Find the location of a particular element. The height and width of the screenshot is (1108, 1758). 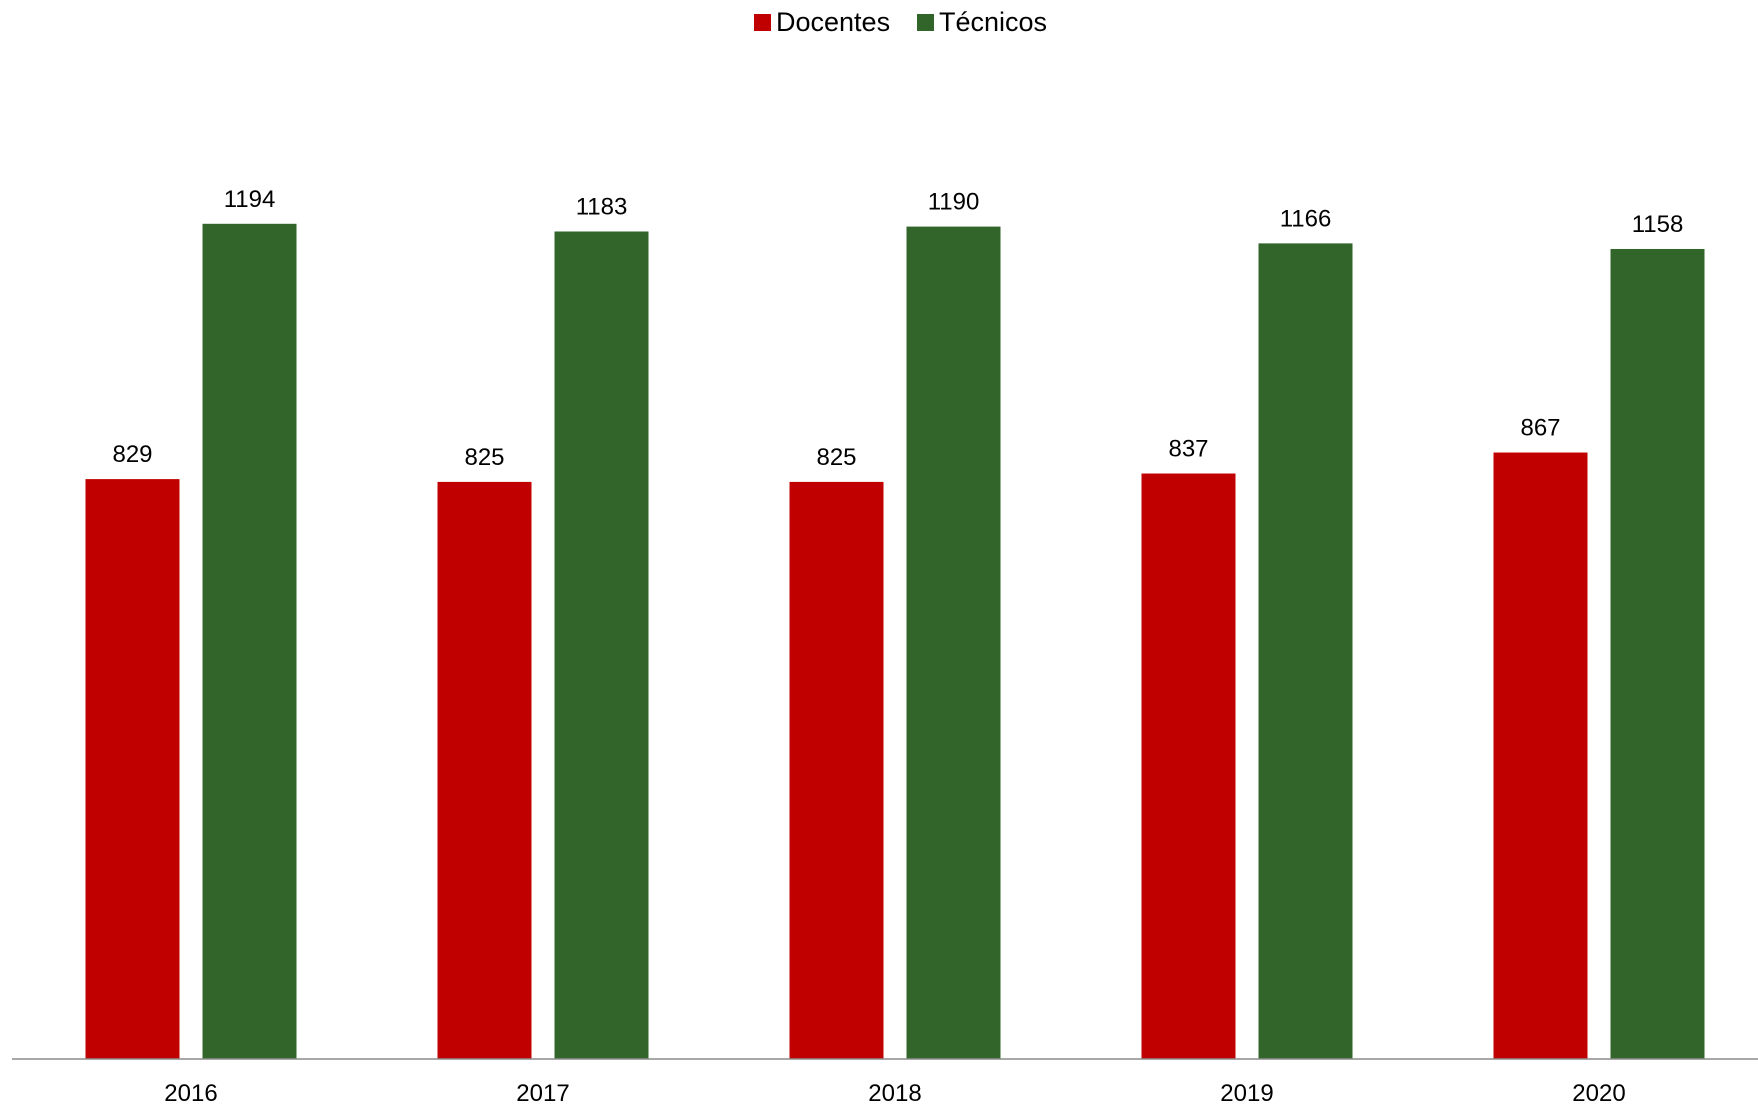

bar-docentes-2016 is located at coordinates (132, 769).